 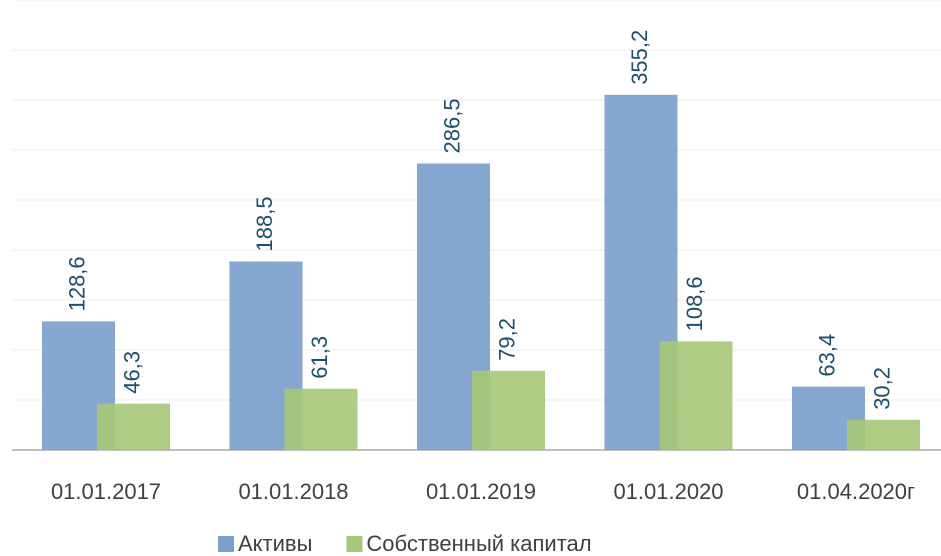 I want to click on legend-label: Активы, so click(x=275, y=543).